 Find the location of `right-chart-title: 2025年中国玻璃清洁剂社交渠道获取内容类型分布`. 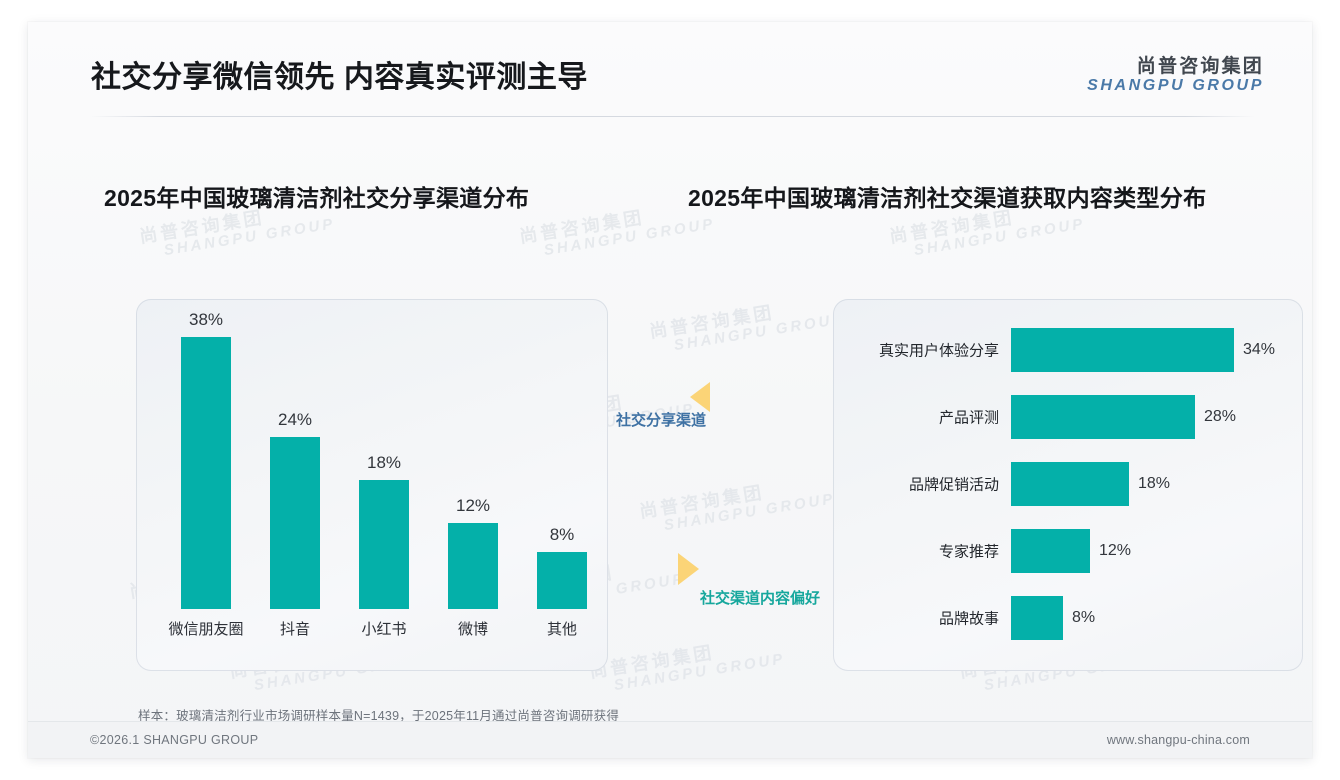

right-chart-title: 2025年中国玻璃清洁剂社交渠道获取内容类型分布 is located at coordinates (947, 198).